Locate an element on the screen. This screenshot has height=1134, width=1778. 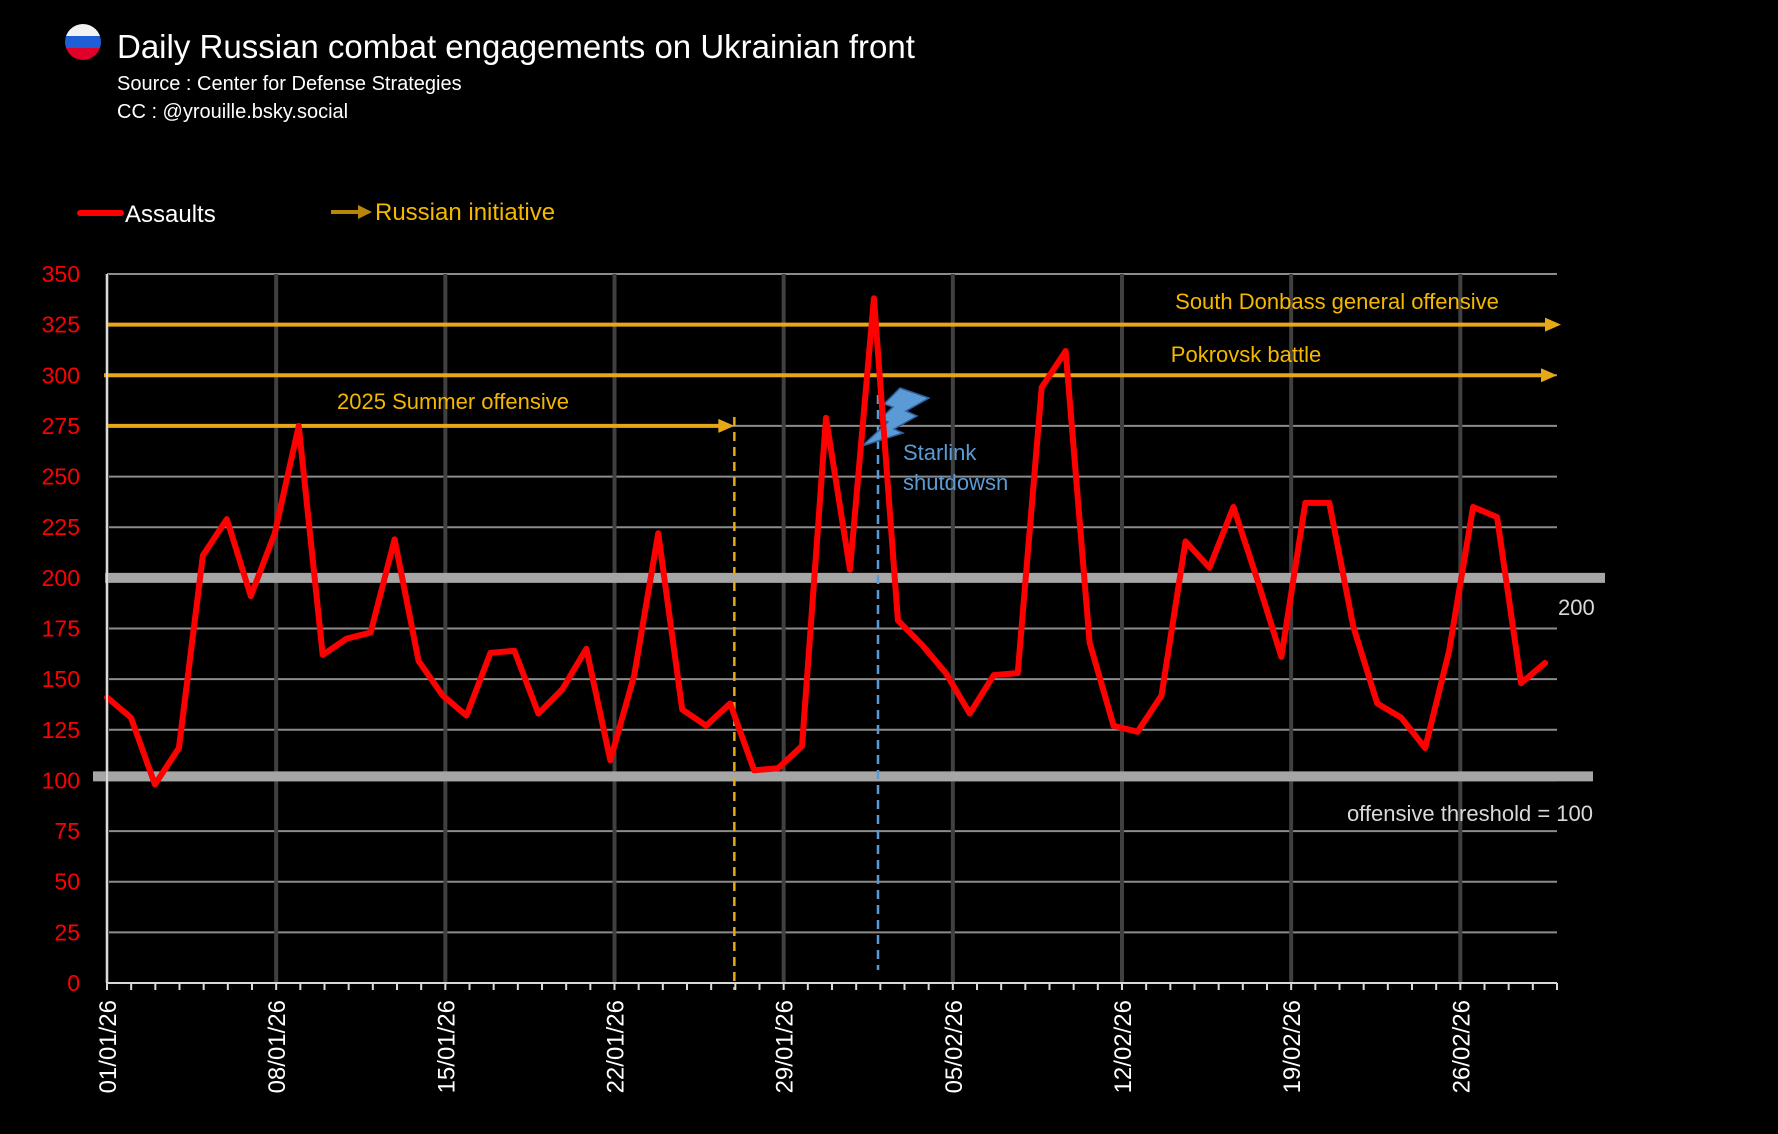
y-tick-label: 100 is located at coordinates (61, 780).